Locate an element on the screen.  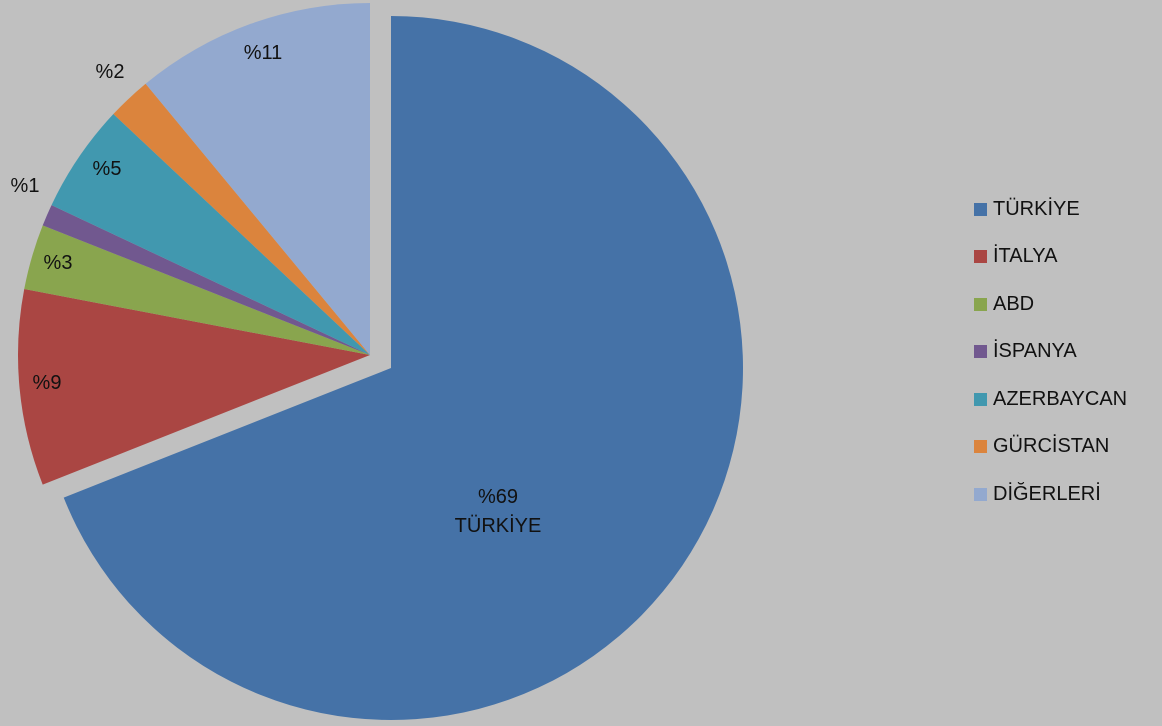
slice-label-6: %11 is located at coordinates (263, 53).